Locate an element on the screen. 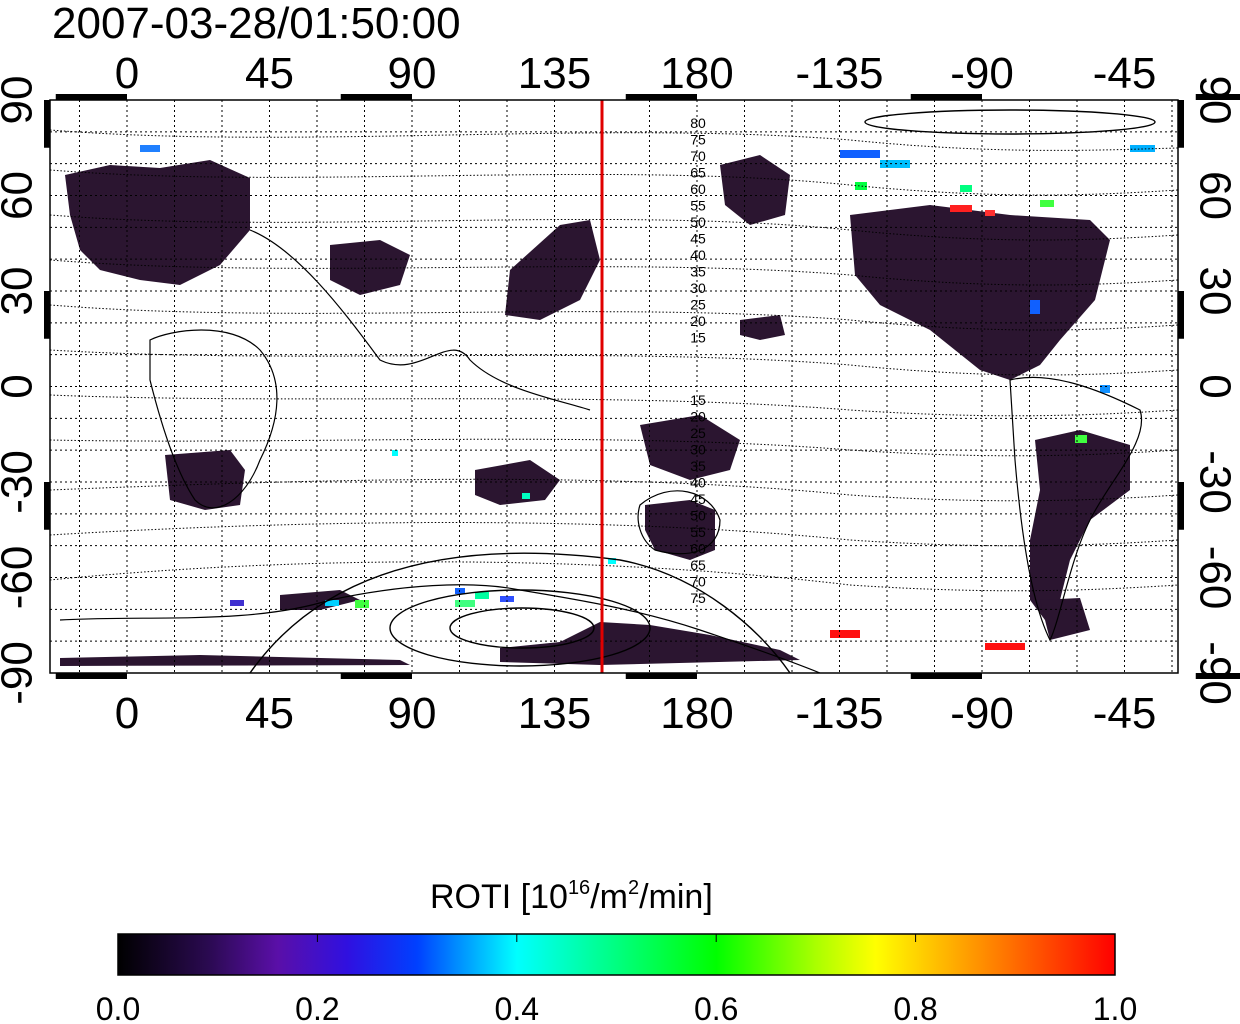  lat-tick-label-right: -60 is located at coordinates (1214, 578).